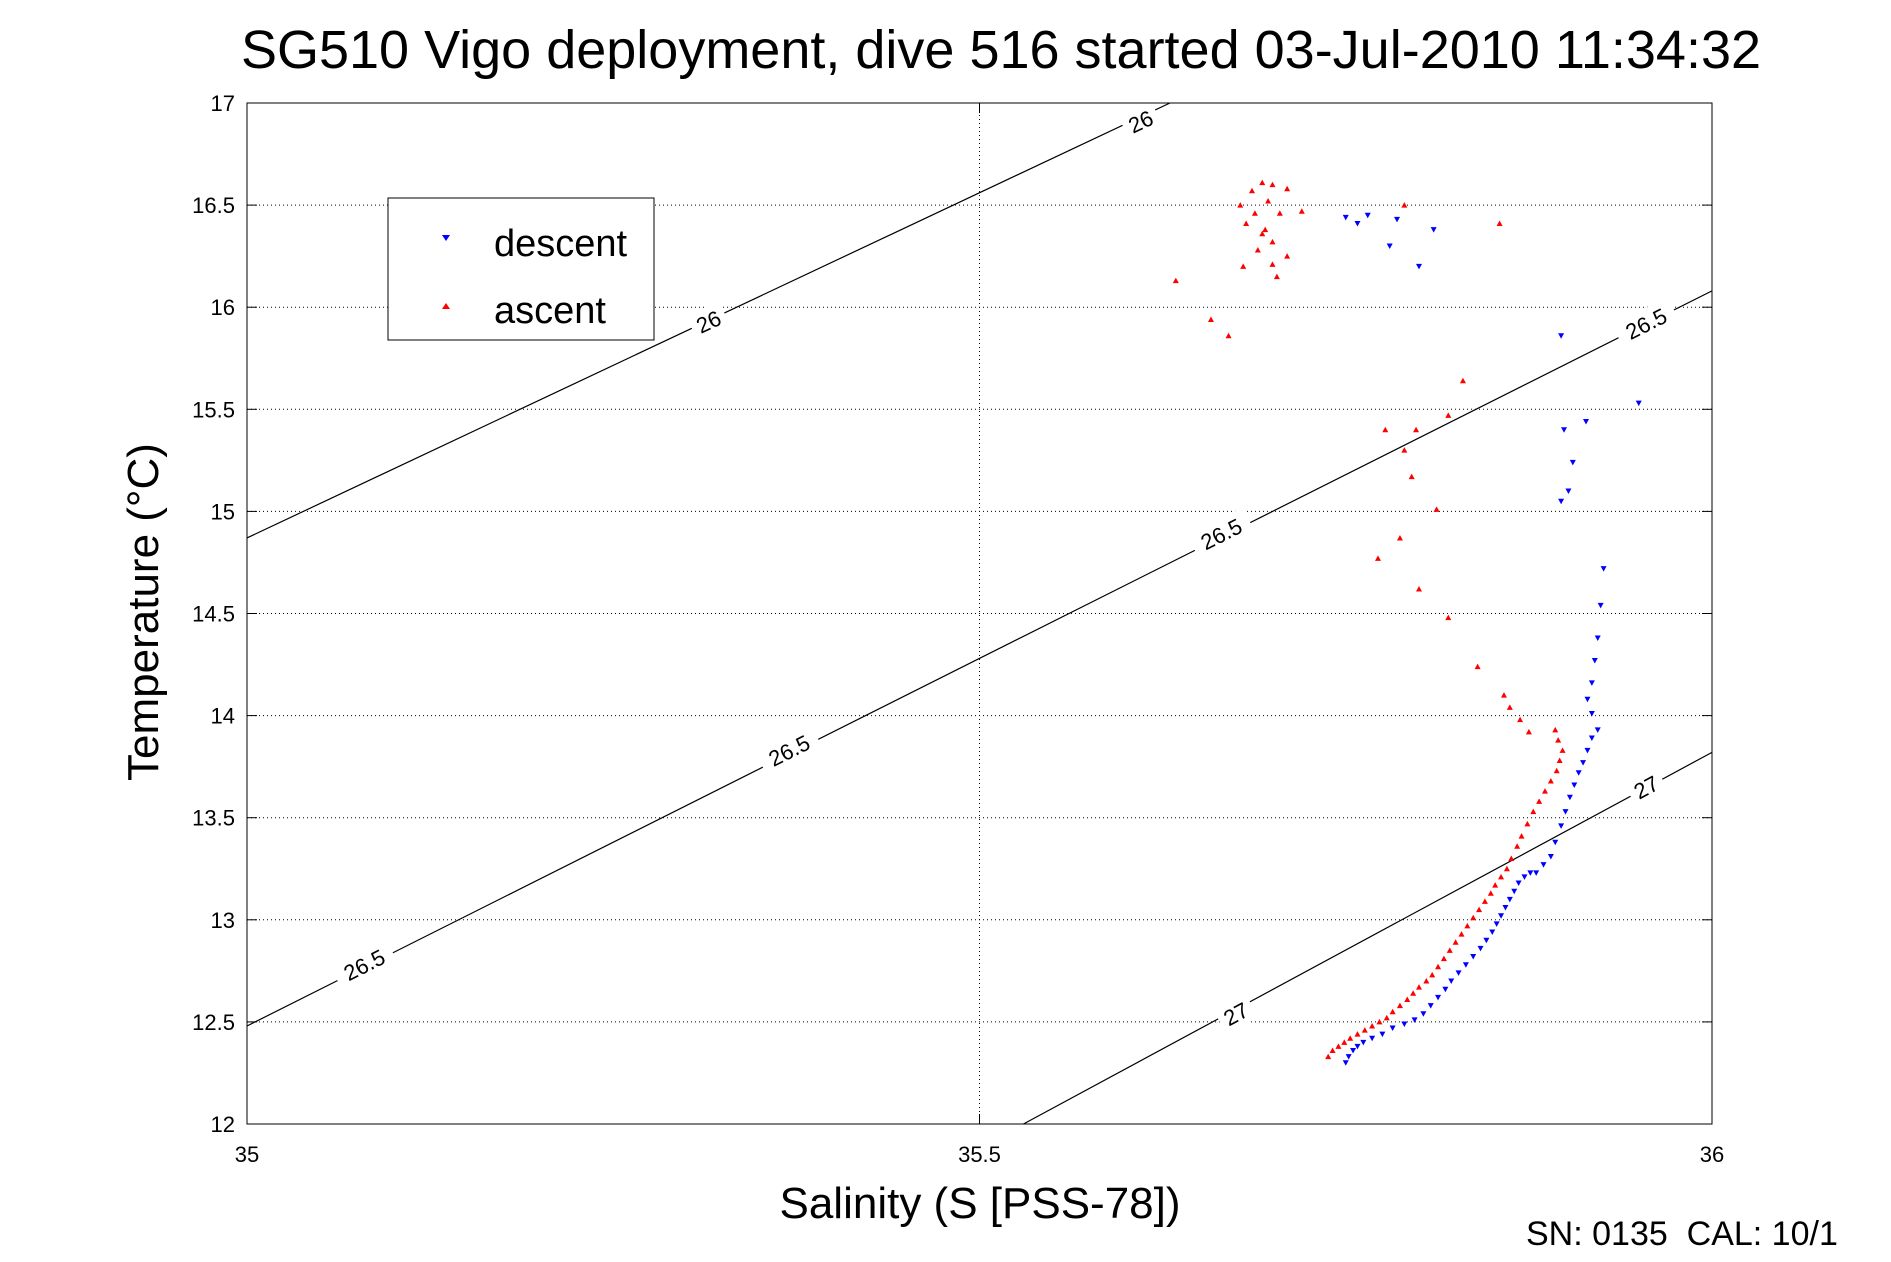 The image size is (1891, 1262). Describe the element at coordinates (223, 103) in the screenshot. I see `y-tick-label: 17` at that location.